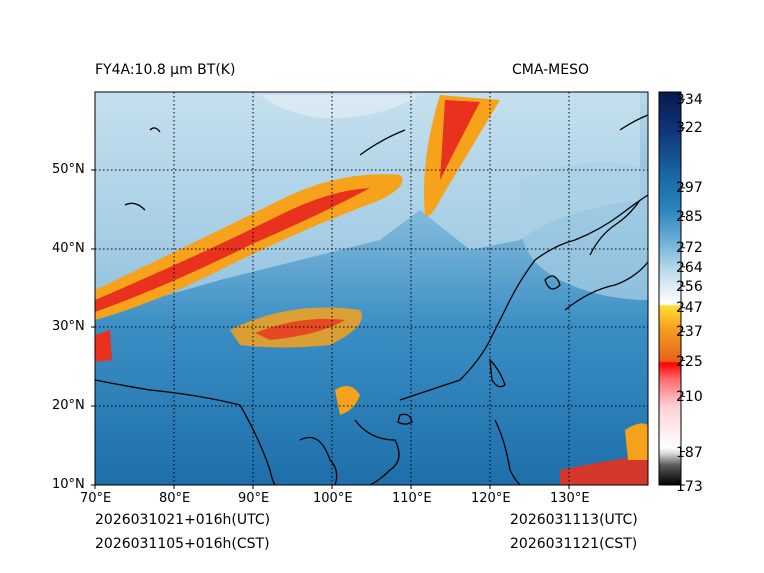  What do you see at coordinates (165, 70) in the screenshot?
I see `map-title: FY4A:10.8 µm BT(K)` at bounding box center [165, 70].